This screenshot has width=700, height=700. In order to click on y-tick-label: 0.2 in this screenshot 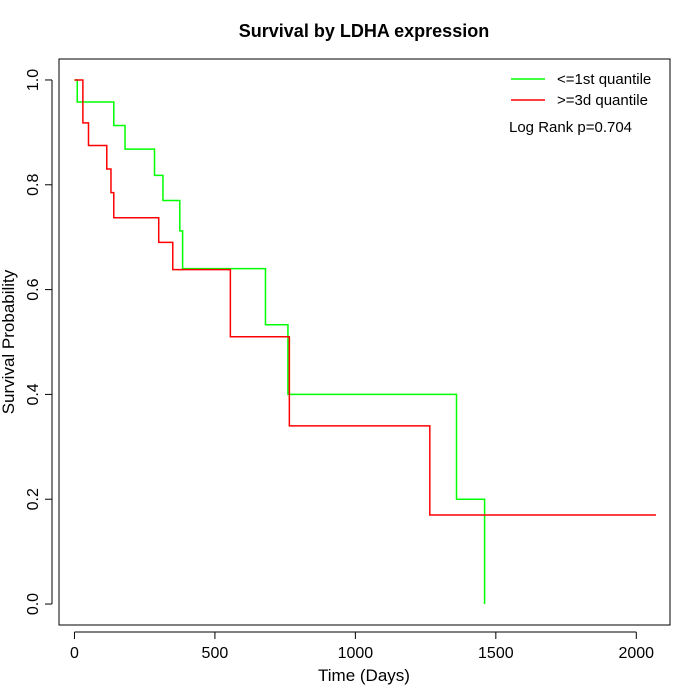, I will do `click(33, 499)`.